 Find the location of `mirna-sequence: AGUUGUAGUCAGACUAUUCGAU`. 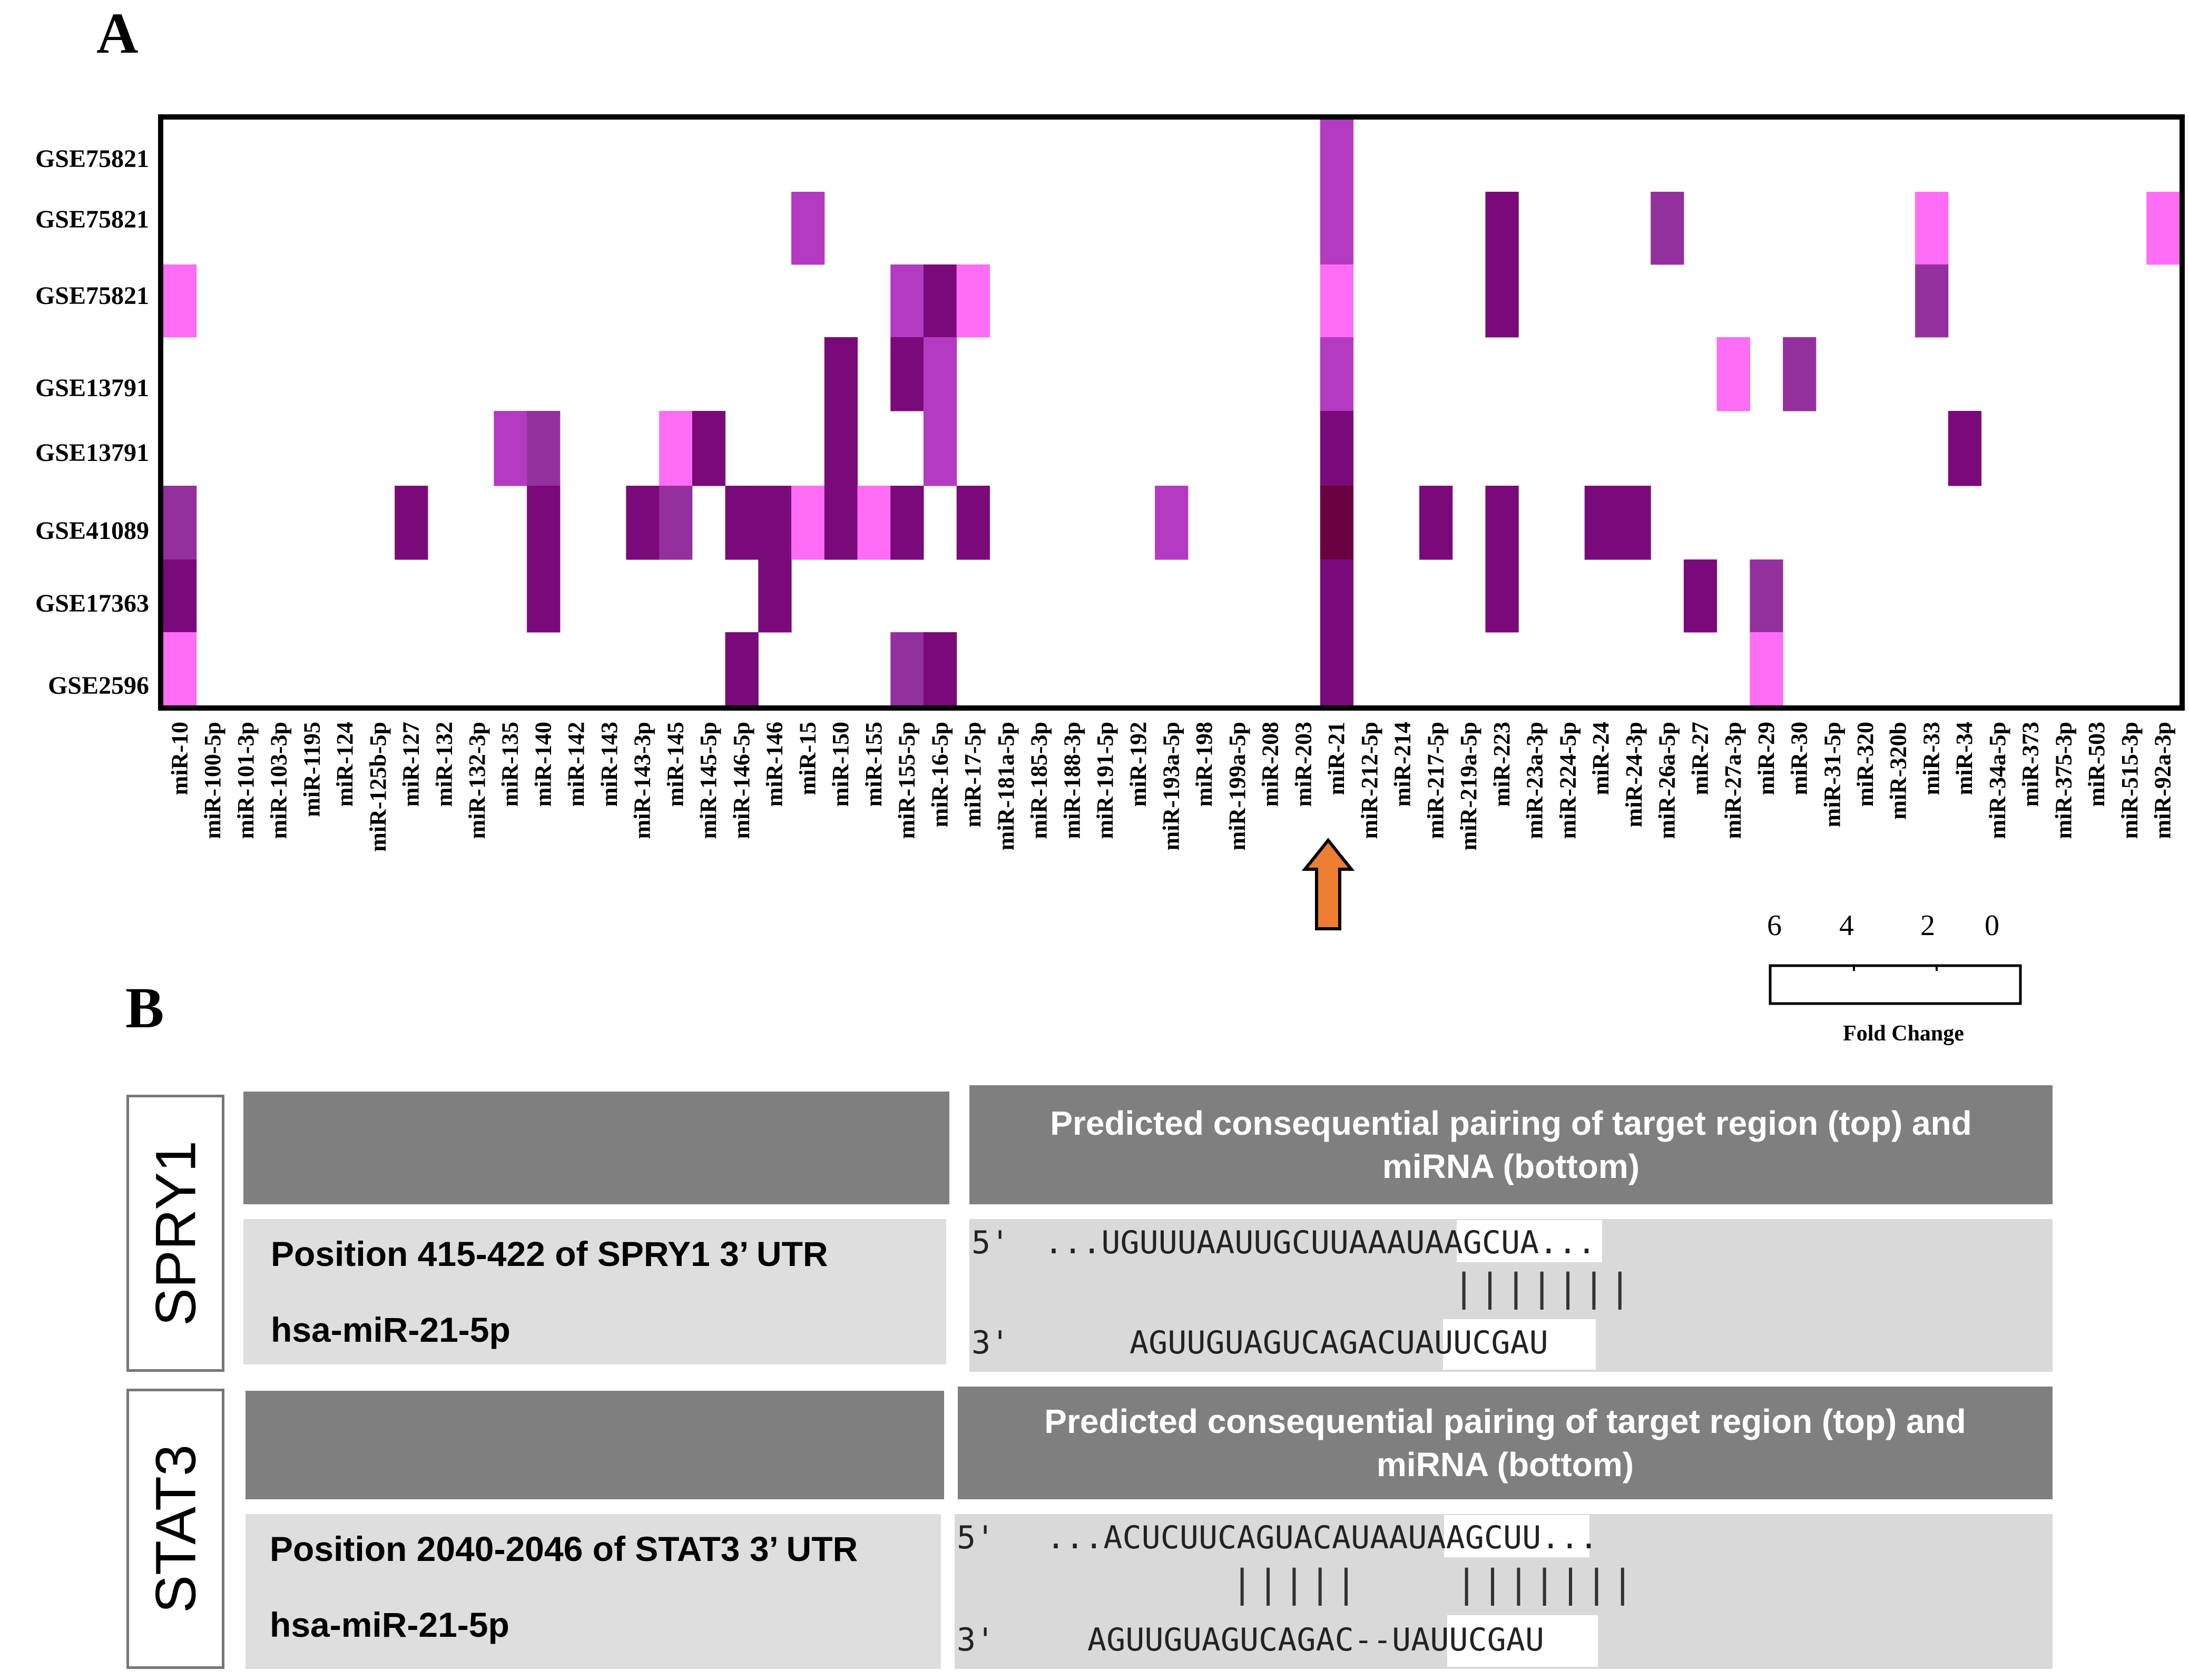

mirna-sequence: AGUUGUAGUCAGACUAUUCGAU is located at coordinates (1339, 1342).